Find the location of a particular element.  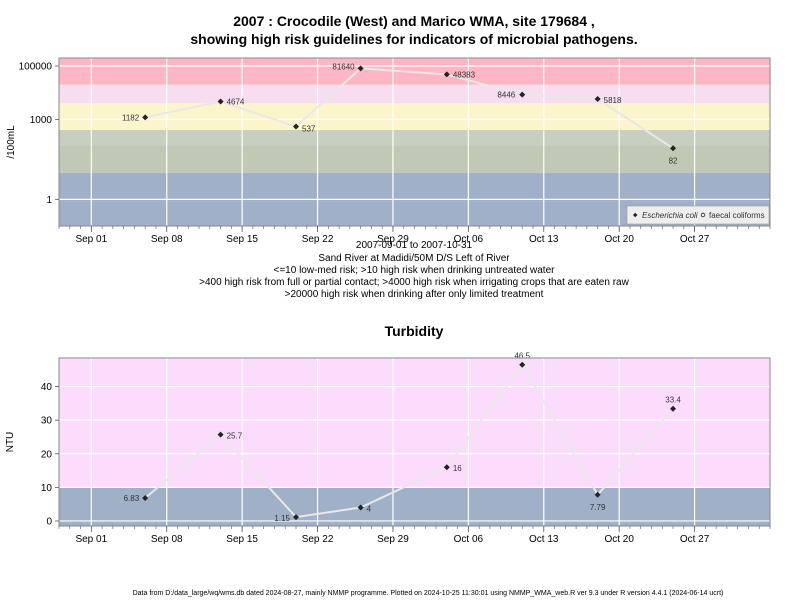

data-label: 46.5 is located at coordinates (522, 356).